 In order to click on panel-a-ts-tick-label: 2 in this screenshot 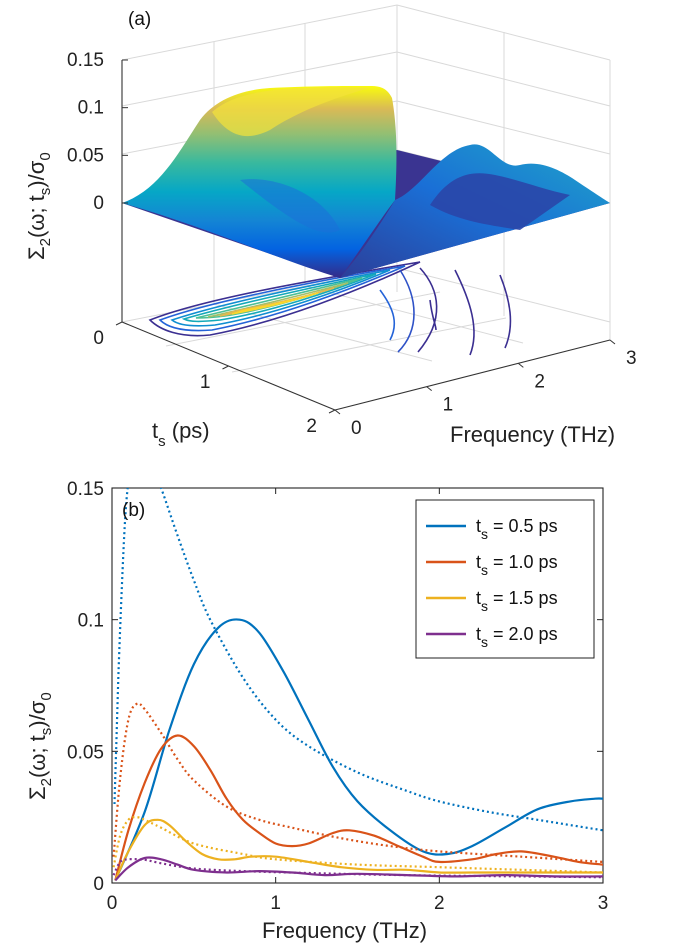, I will do `click(311, 426)`.